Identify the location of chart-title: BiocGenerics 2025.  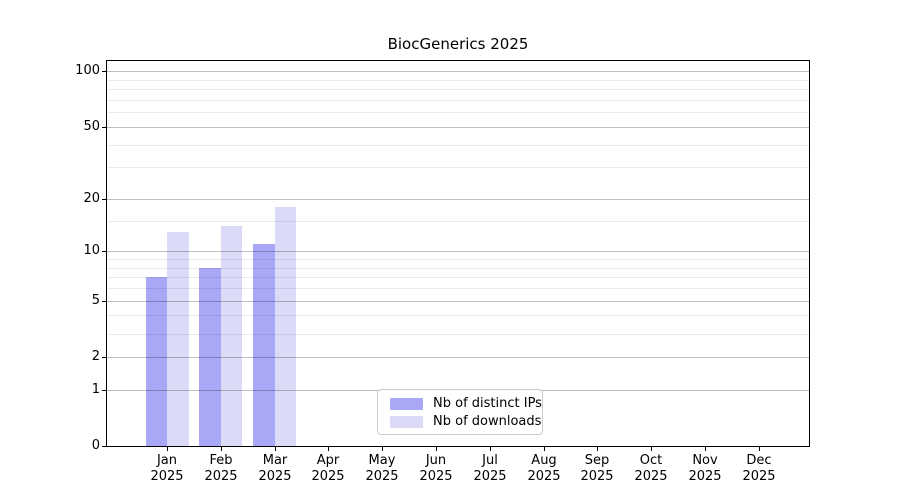
(458, 44).